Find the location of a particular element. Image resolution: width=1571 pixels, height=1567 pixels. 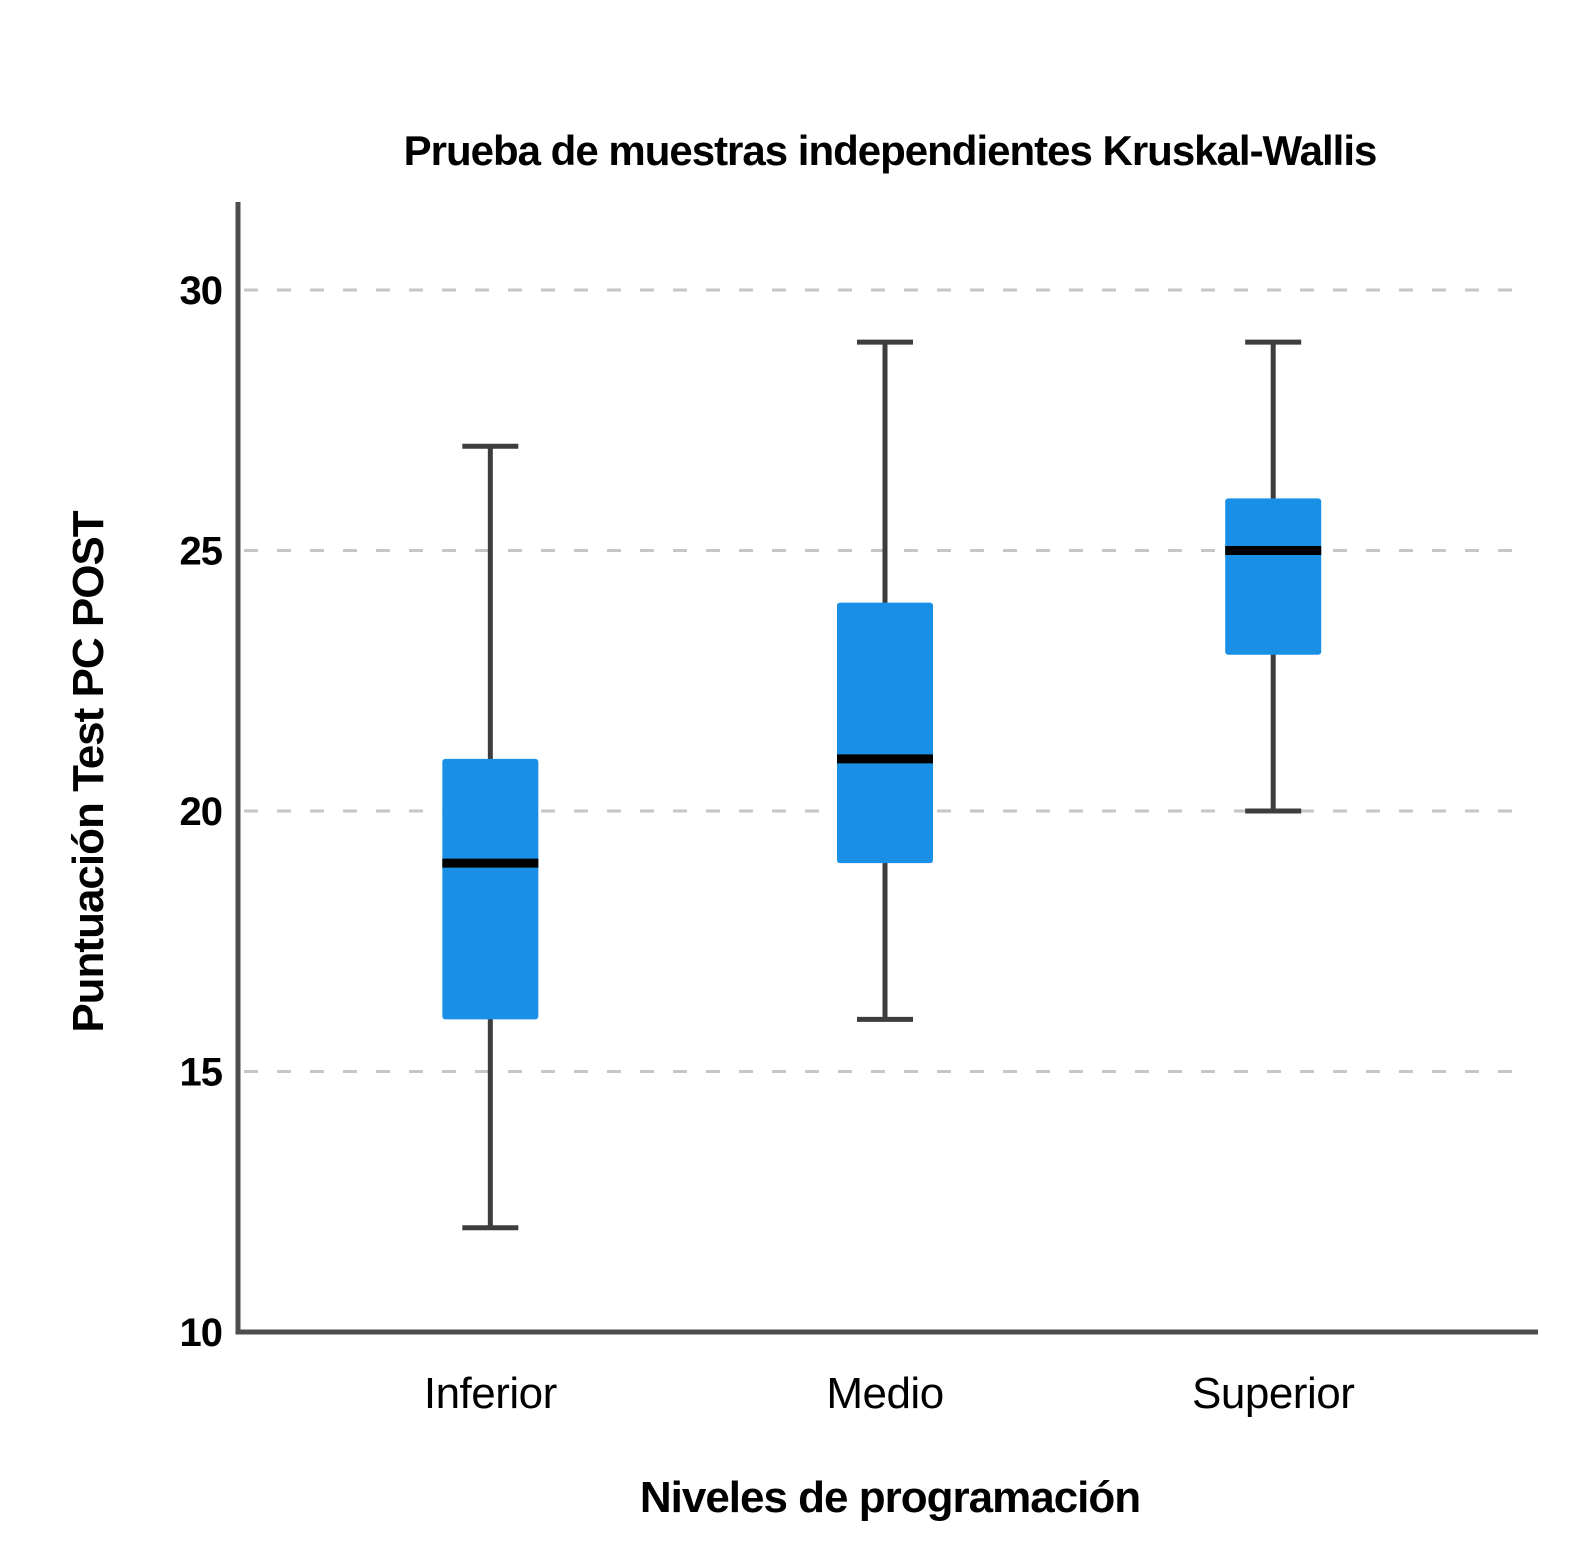

boxplot-inferior is located at coordinates (490, 837).